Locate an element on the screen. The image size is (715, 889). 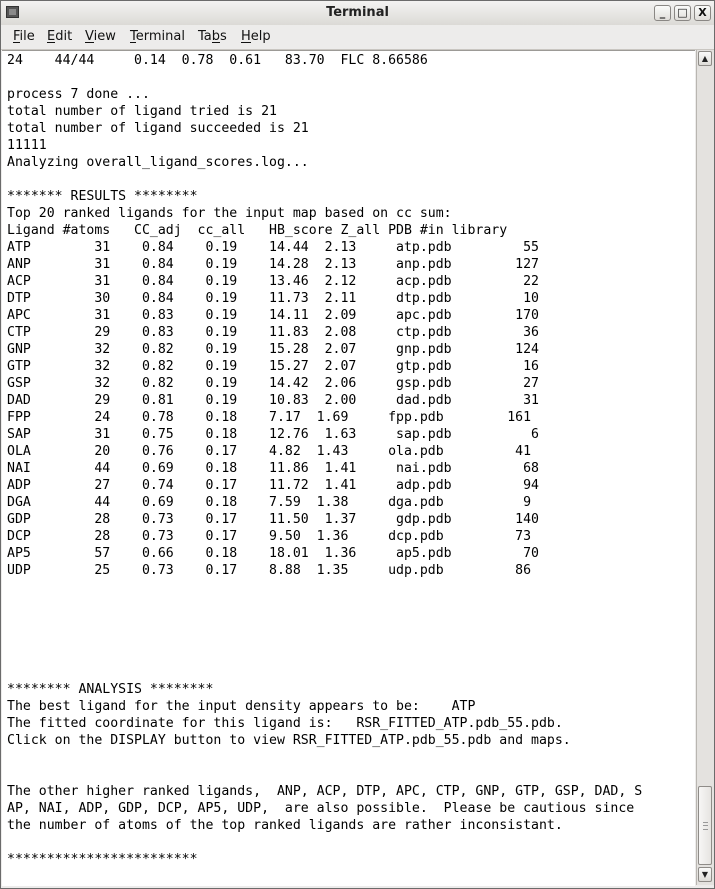
terminal-line: AP5 57 0.66 0.18 18.01 1.36 ap5.pdb 70 is located at coordinates (273, 553).